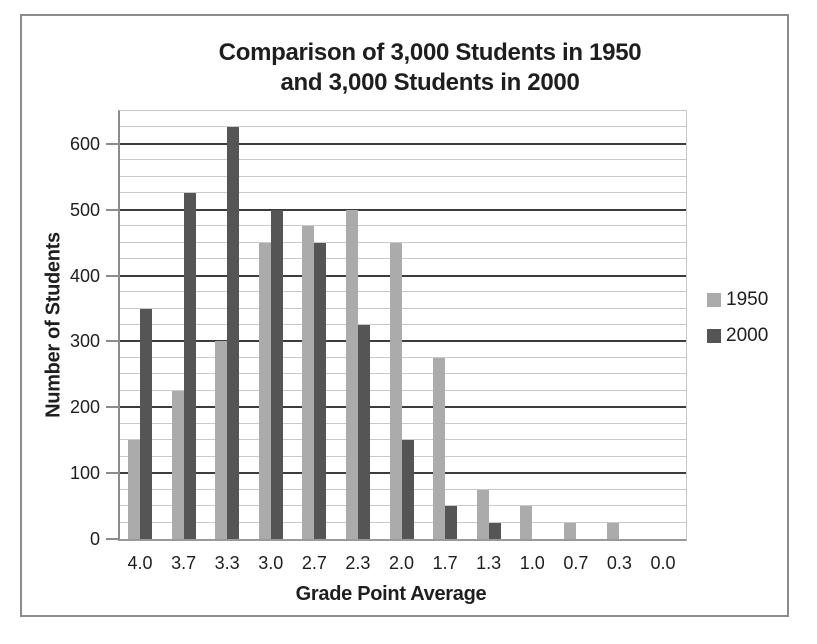  Describe the element at coordinates (84, 275) in the screenshot. I see `y-tick-label-400: 400` at that location.